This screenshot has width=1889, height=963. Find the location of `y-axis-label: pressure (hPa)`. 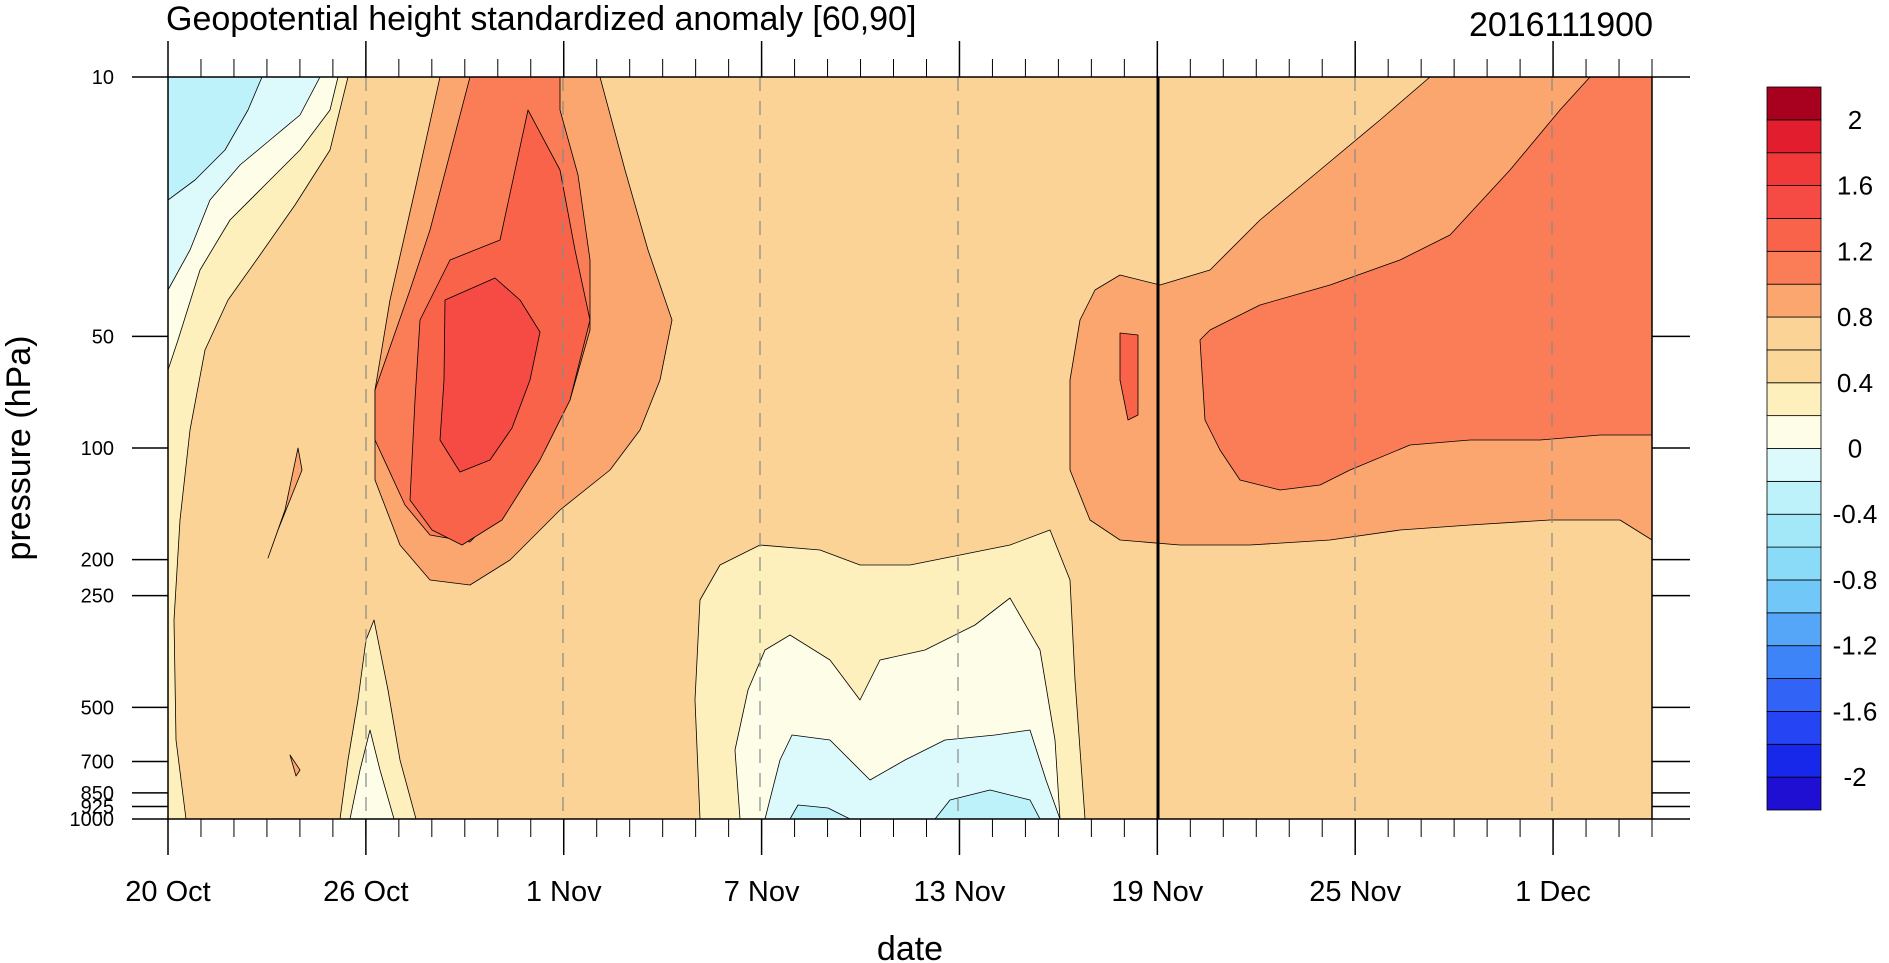

y-axis-label: pressure (hPa) is located at coordinates (19, 448).